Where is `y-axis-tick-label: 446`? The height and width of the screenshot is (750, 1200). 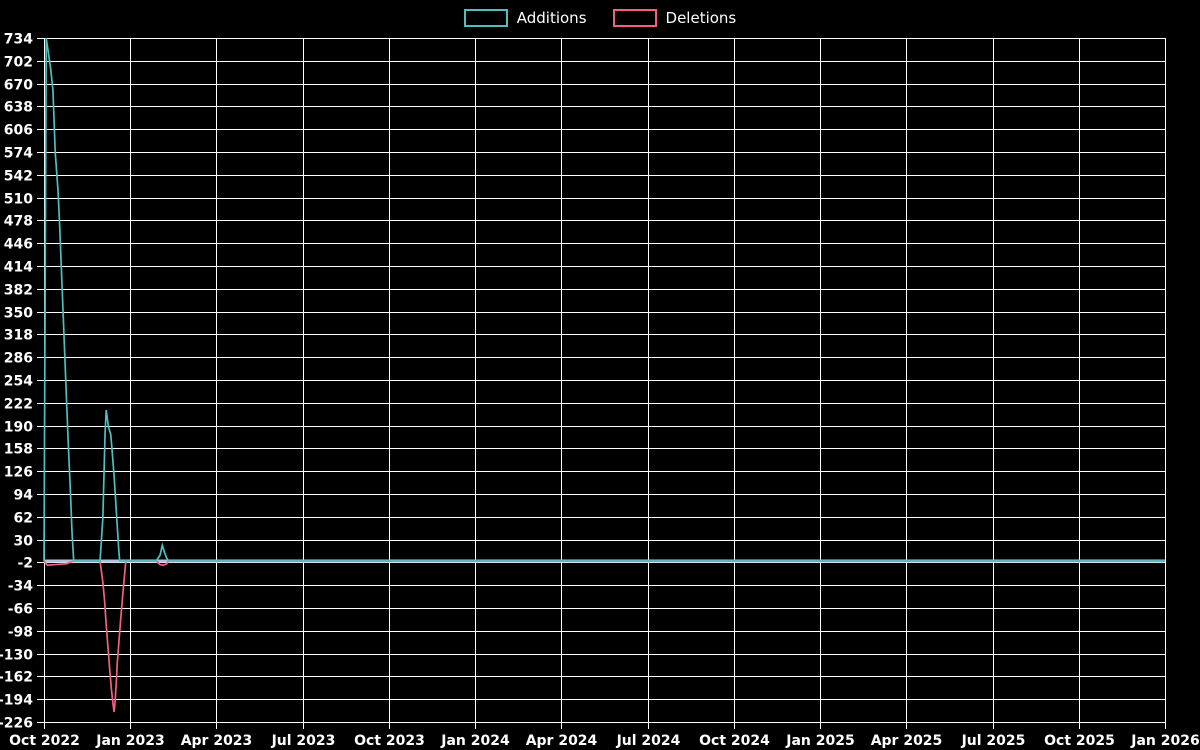
y-axis-tick-label: 446 is located at coordinates (18, 245).